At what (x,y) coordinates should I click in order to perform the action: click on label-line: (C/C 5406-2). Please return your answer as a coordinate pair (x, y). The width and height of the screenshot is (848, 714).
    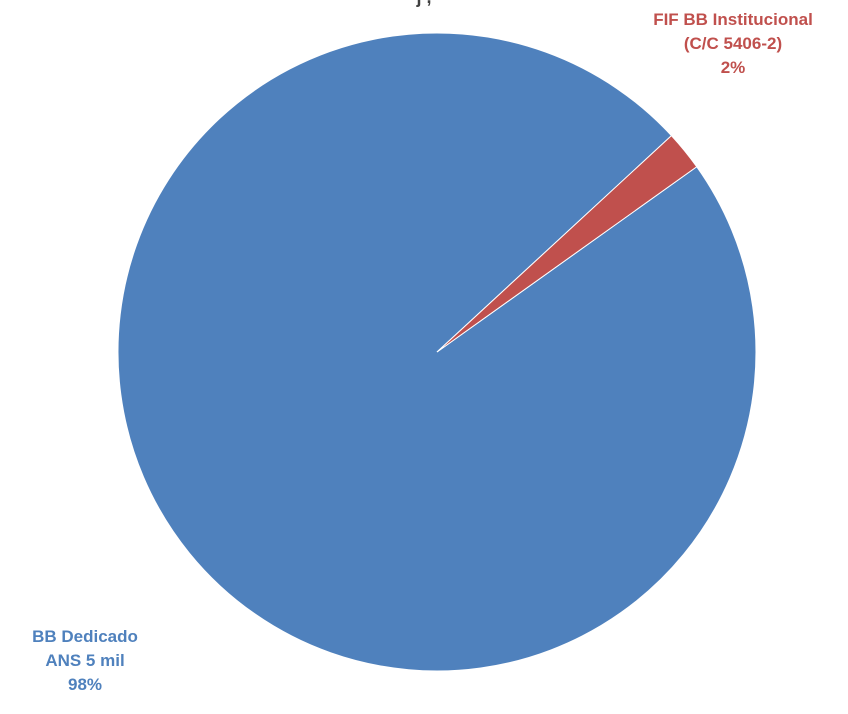
    Looking at the image, I should click on (733, 43).